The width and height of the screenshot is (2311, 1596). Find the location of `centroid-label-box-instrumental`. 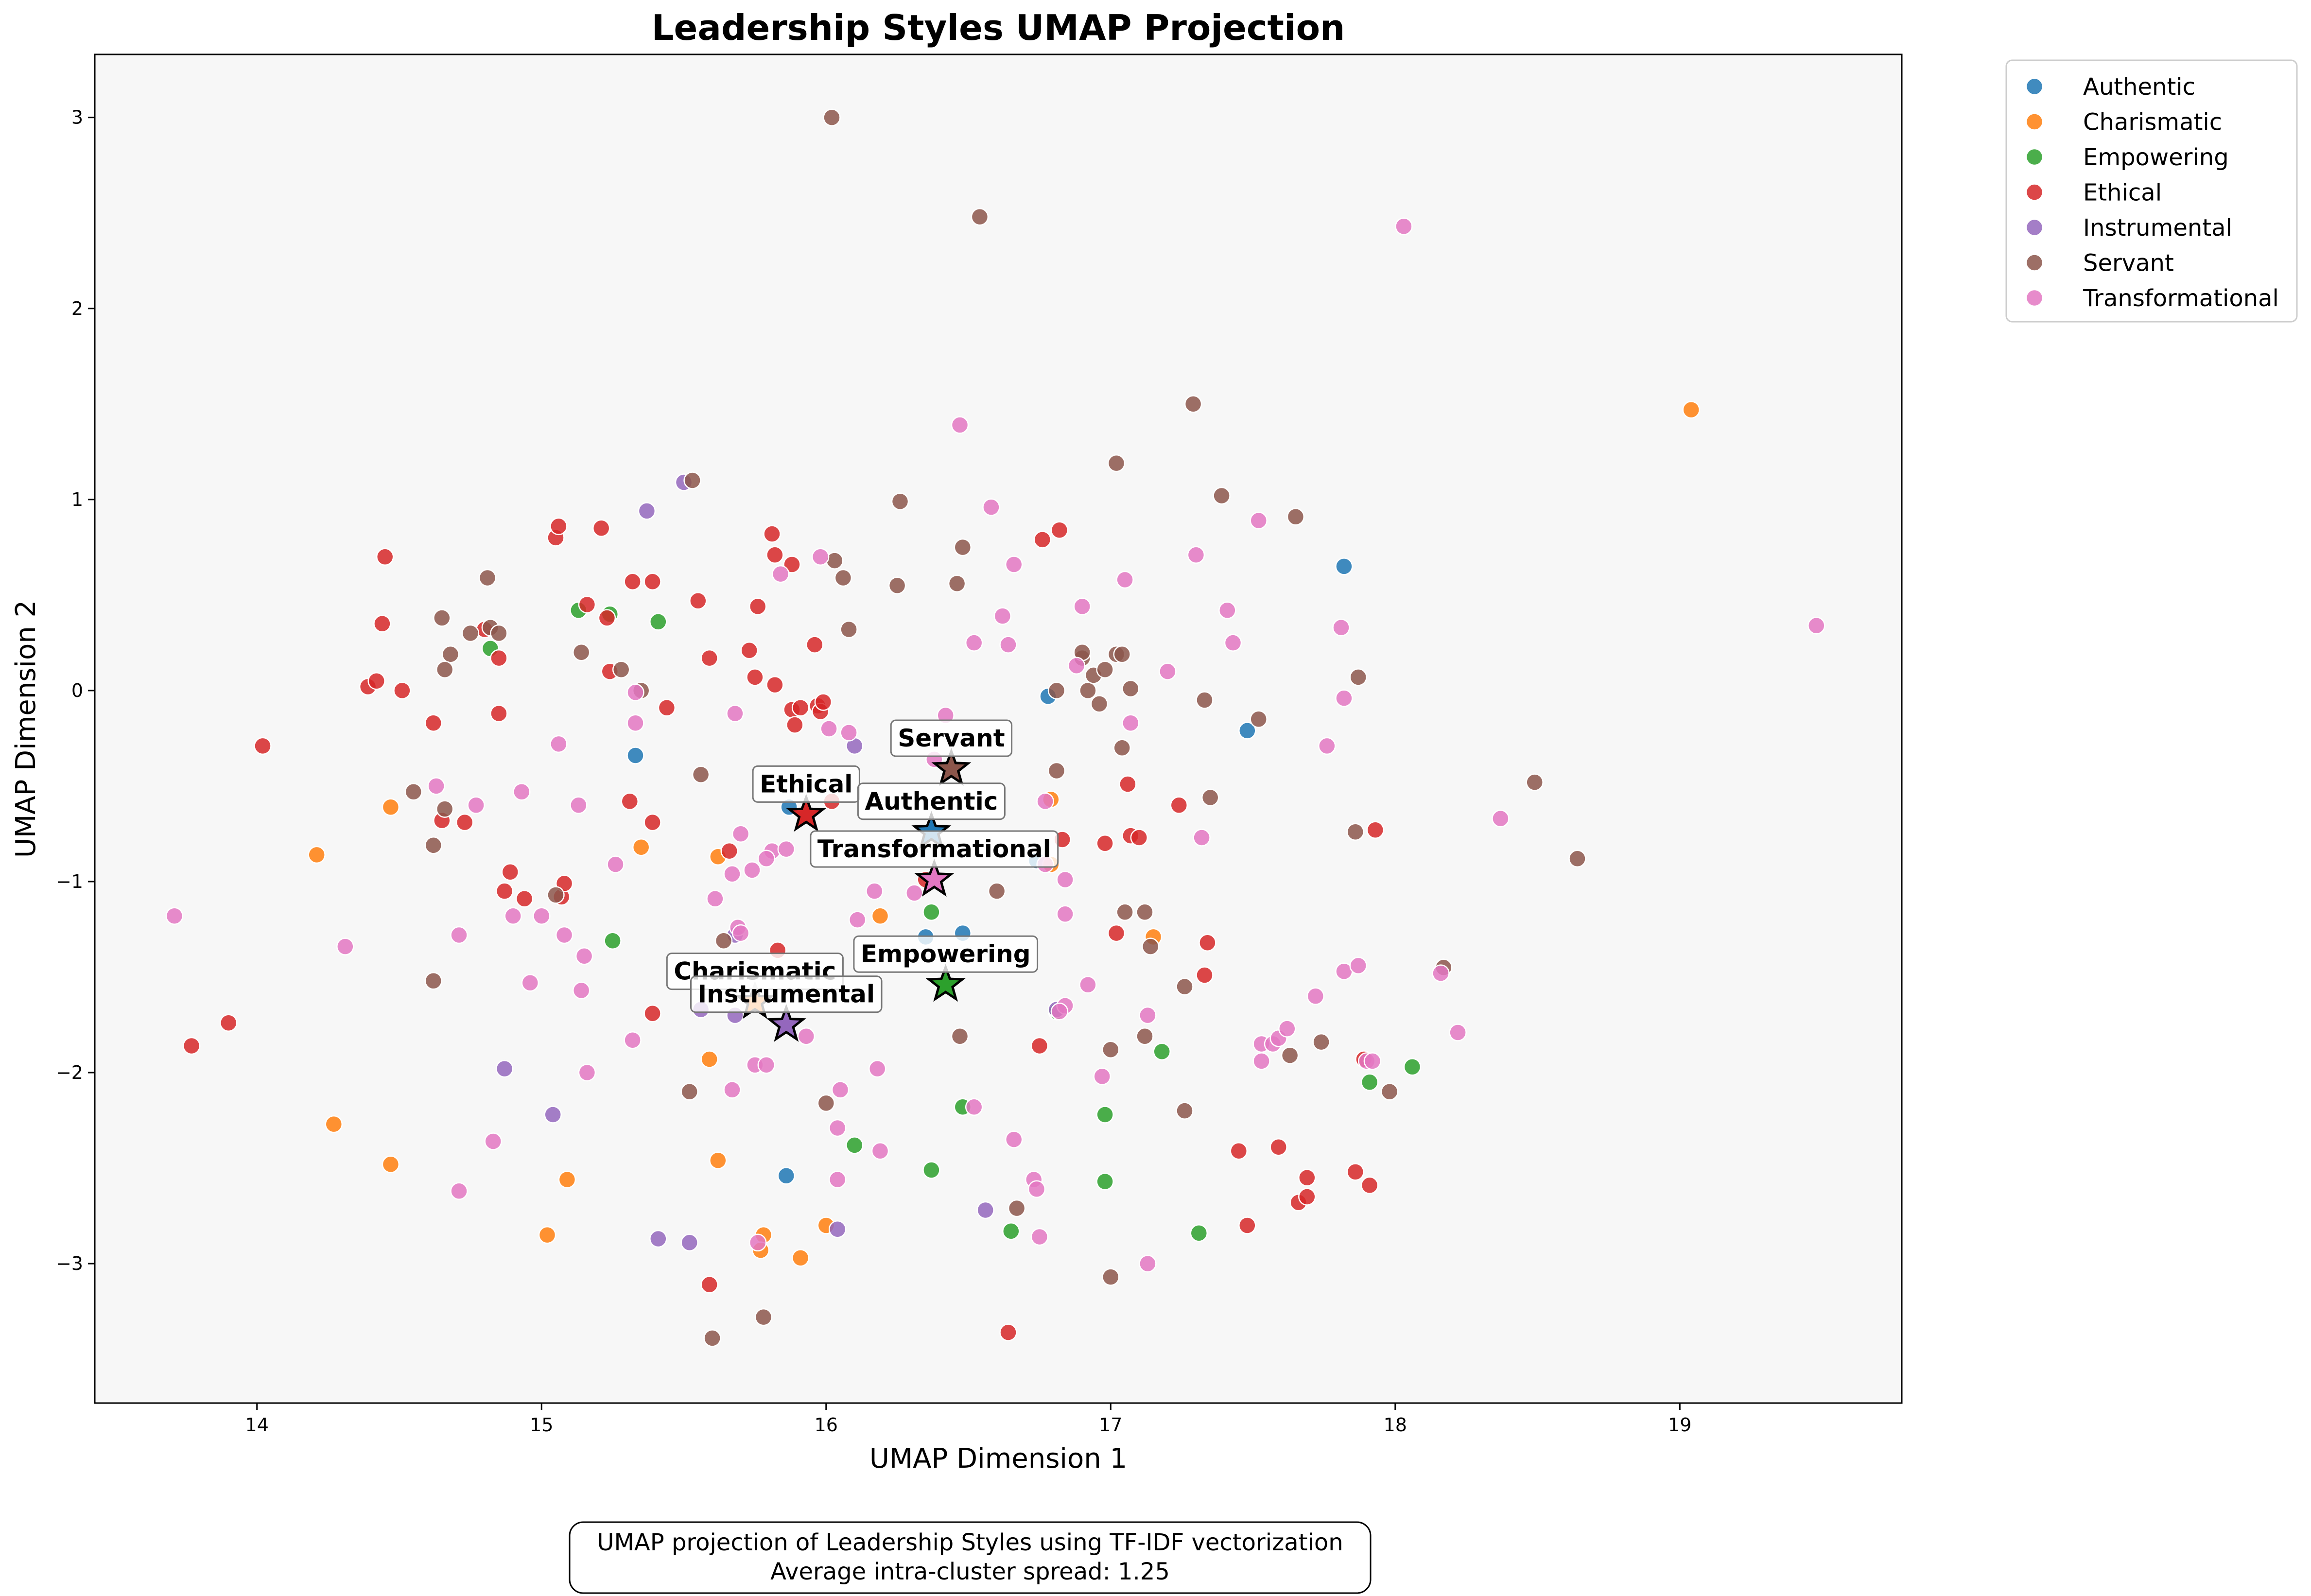

centroid-label-box-instrumental is located at coordinates (786, 994).